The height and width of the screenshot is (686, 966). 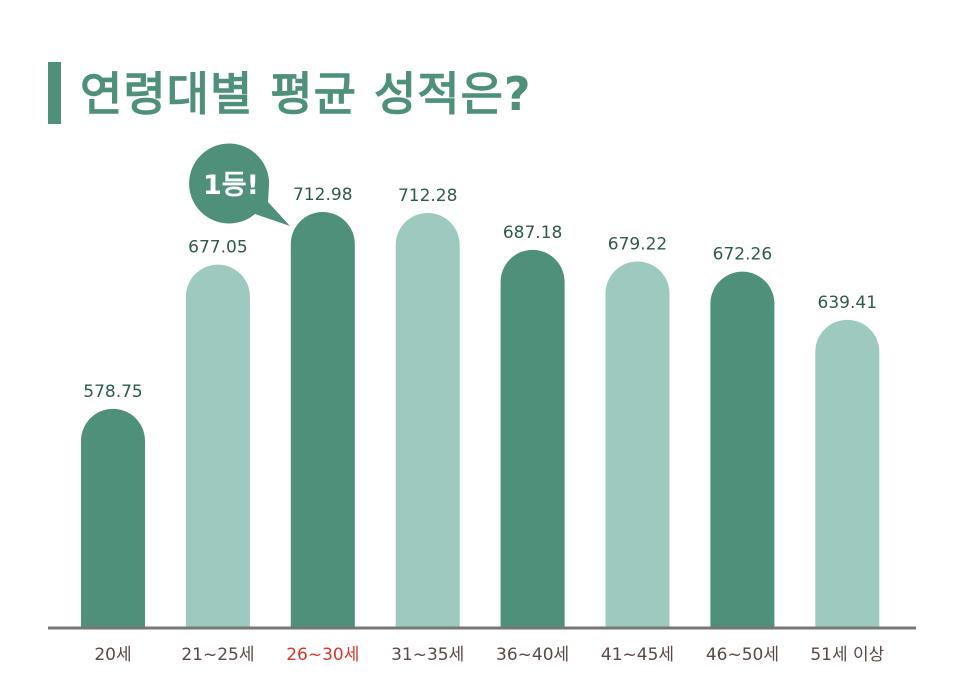 I want to click on badge-bubble, so click(x=239, y=184).